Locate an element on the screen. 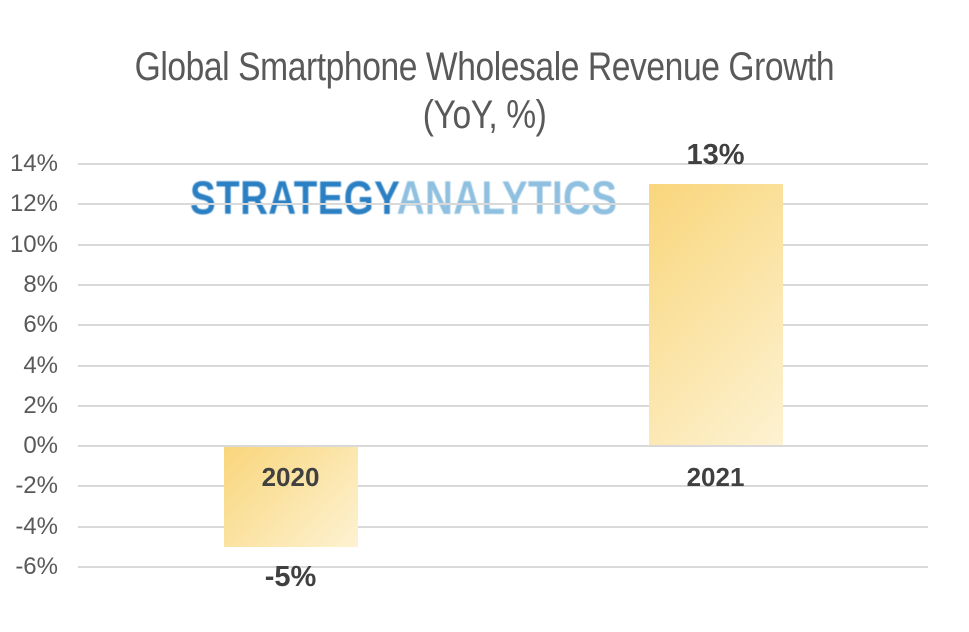 The width and height of the screenshot is (969, 632). bar-2020 is located at coordinates (290, 497).